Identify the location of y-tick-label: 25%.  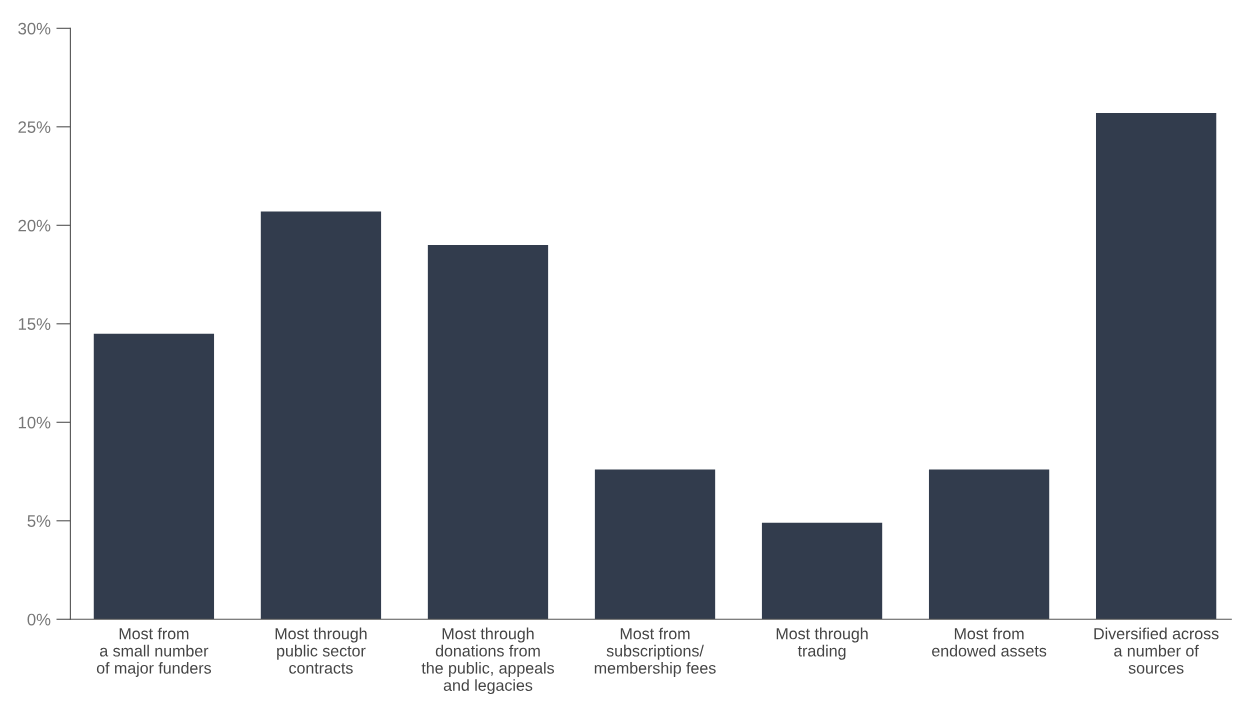
(34, 127).